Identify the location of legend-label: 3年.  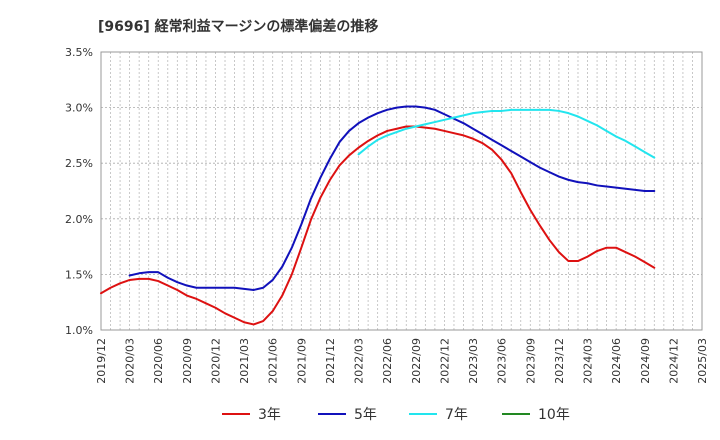
(269, 415).